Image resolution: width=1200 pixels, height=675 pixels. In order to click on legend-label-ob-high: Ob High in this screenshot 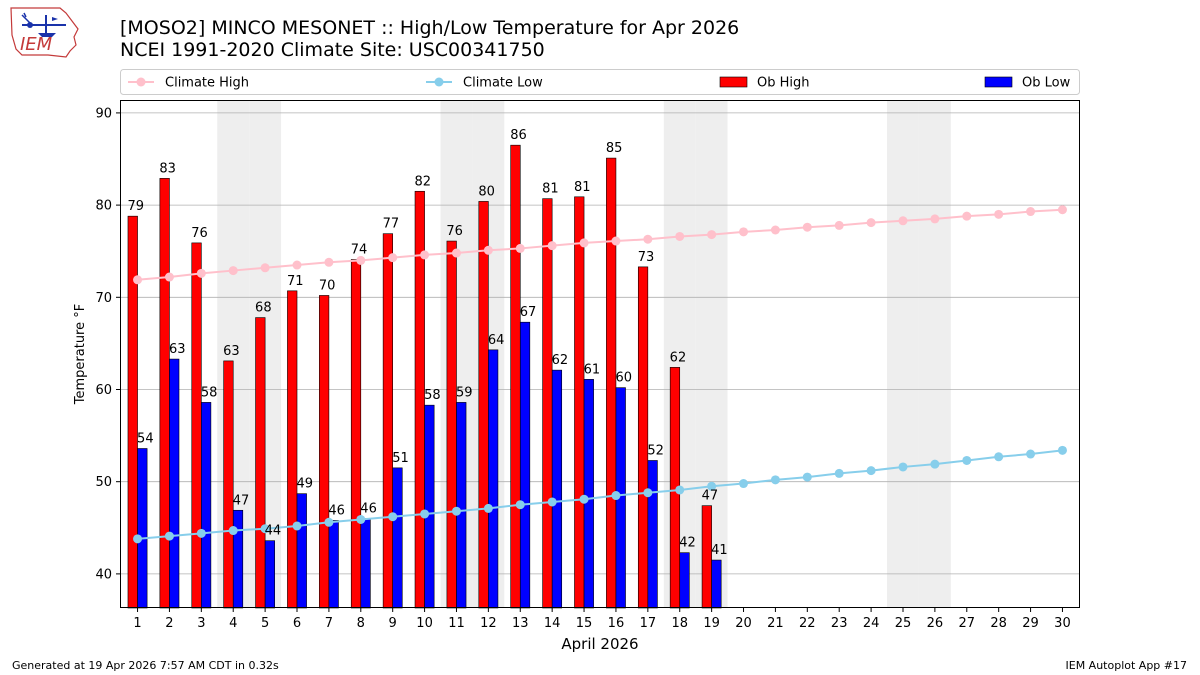, I will do `click(783, 83)`.